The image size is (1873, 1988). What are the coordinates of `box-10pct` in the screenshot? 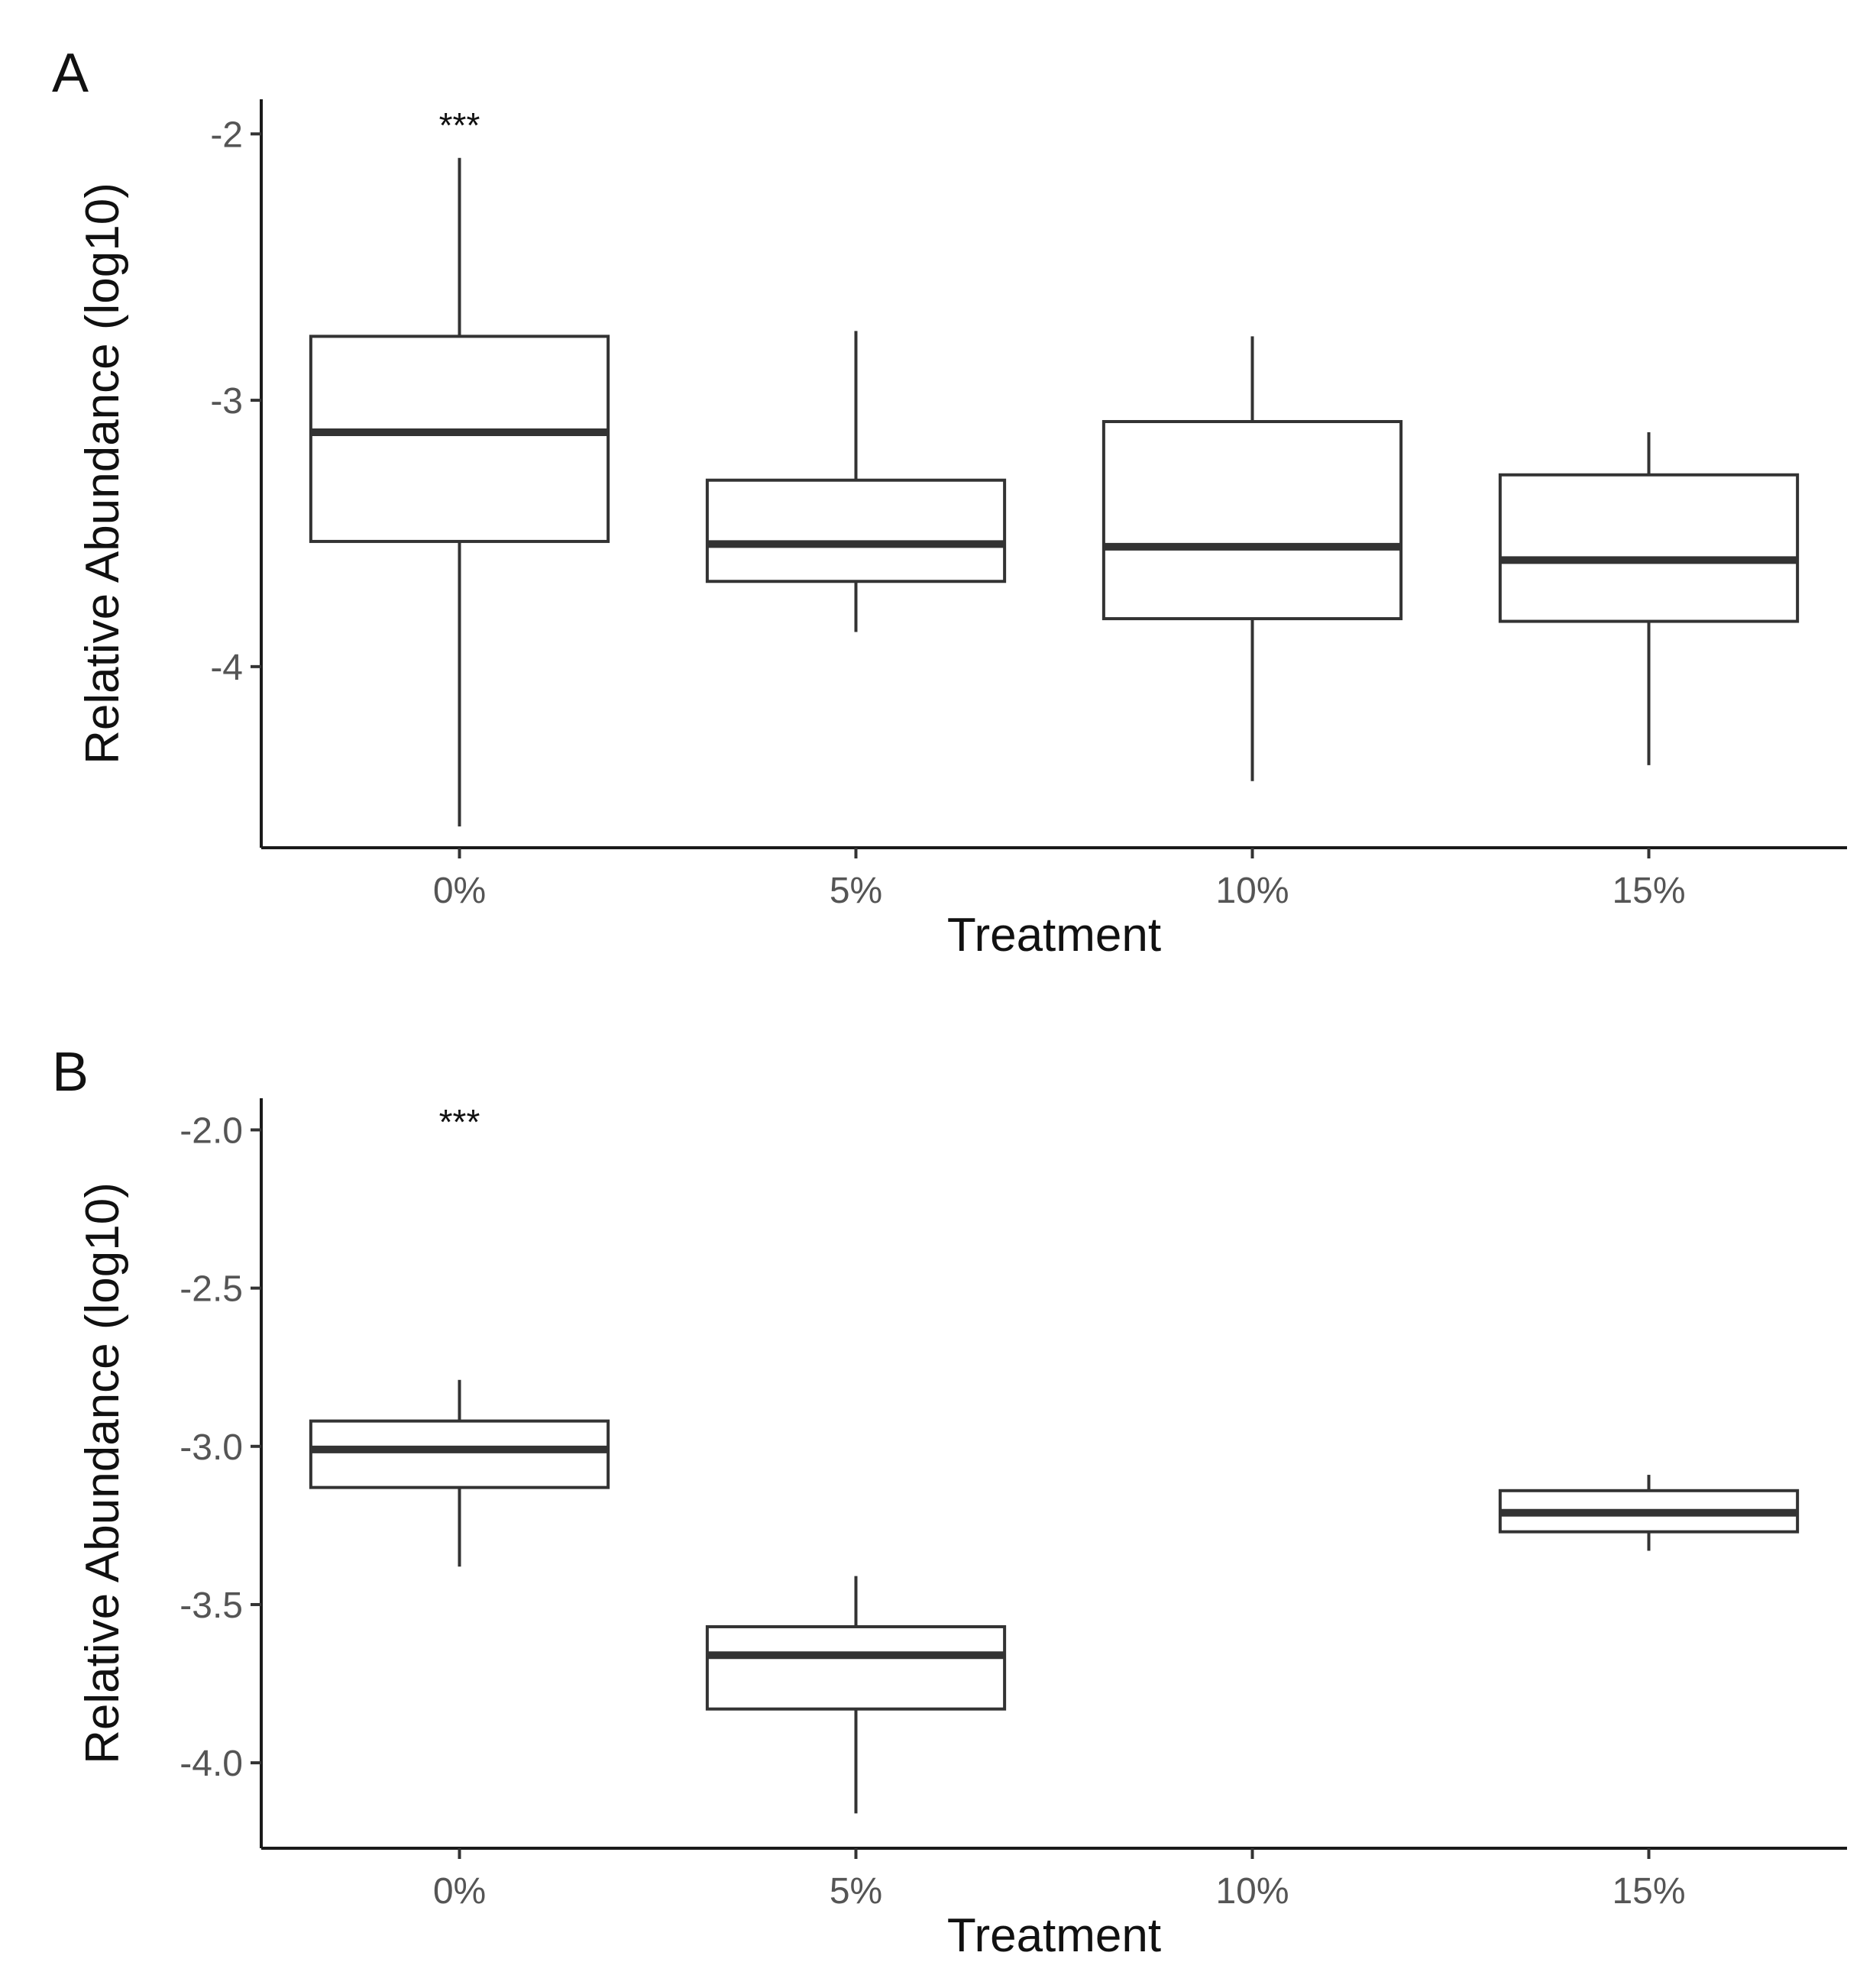 It's located at (1252, 558).